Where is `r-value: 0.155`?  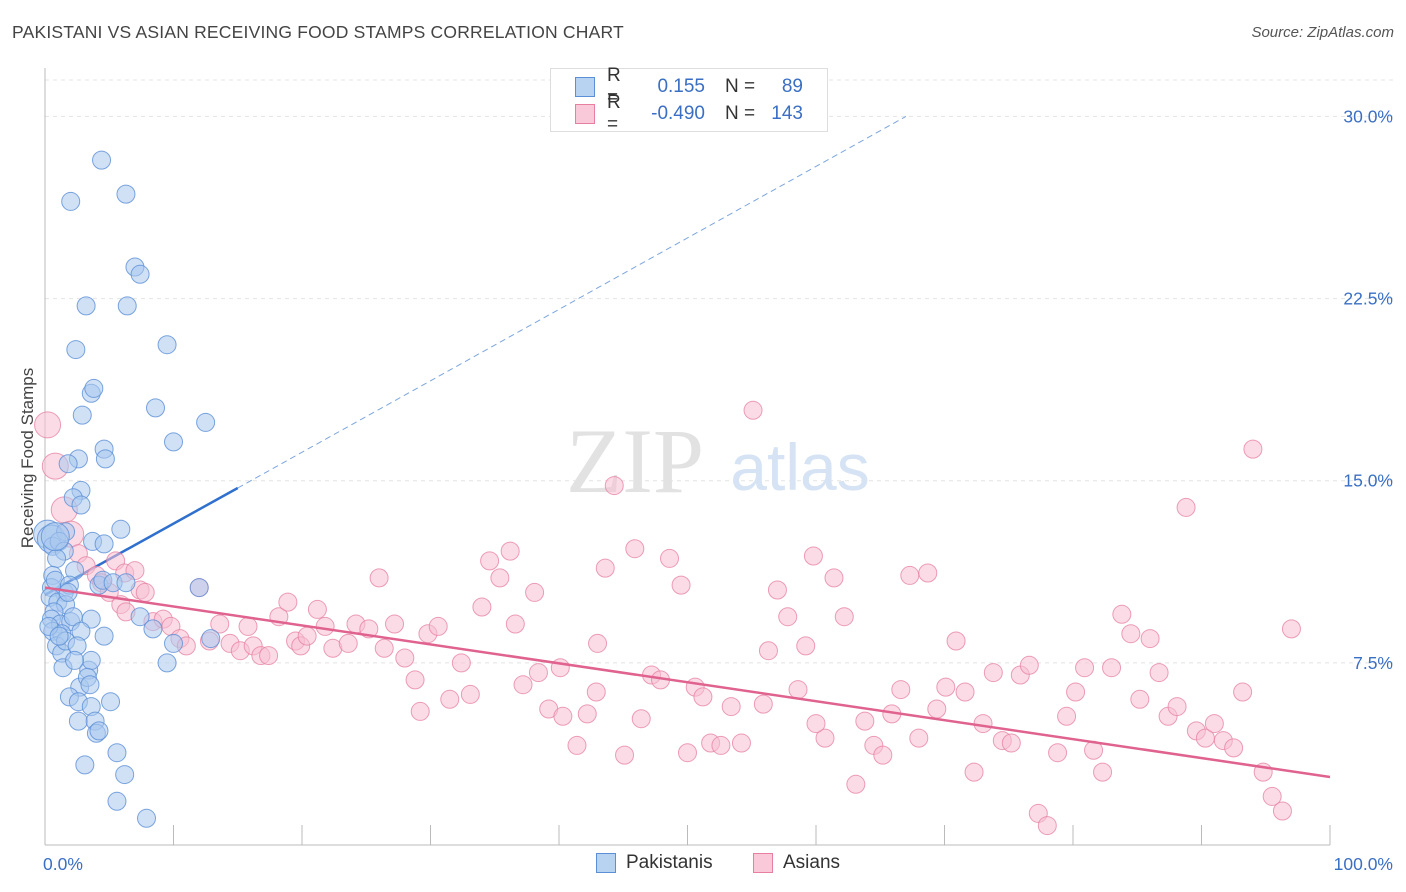 r-value: 0.155 is located at coordinates (681, 86).